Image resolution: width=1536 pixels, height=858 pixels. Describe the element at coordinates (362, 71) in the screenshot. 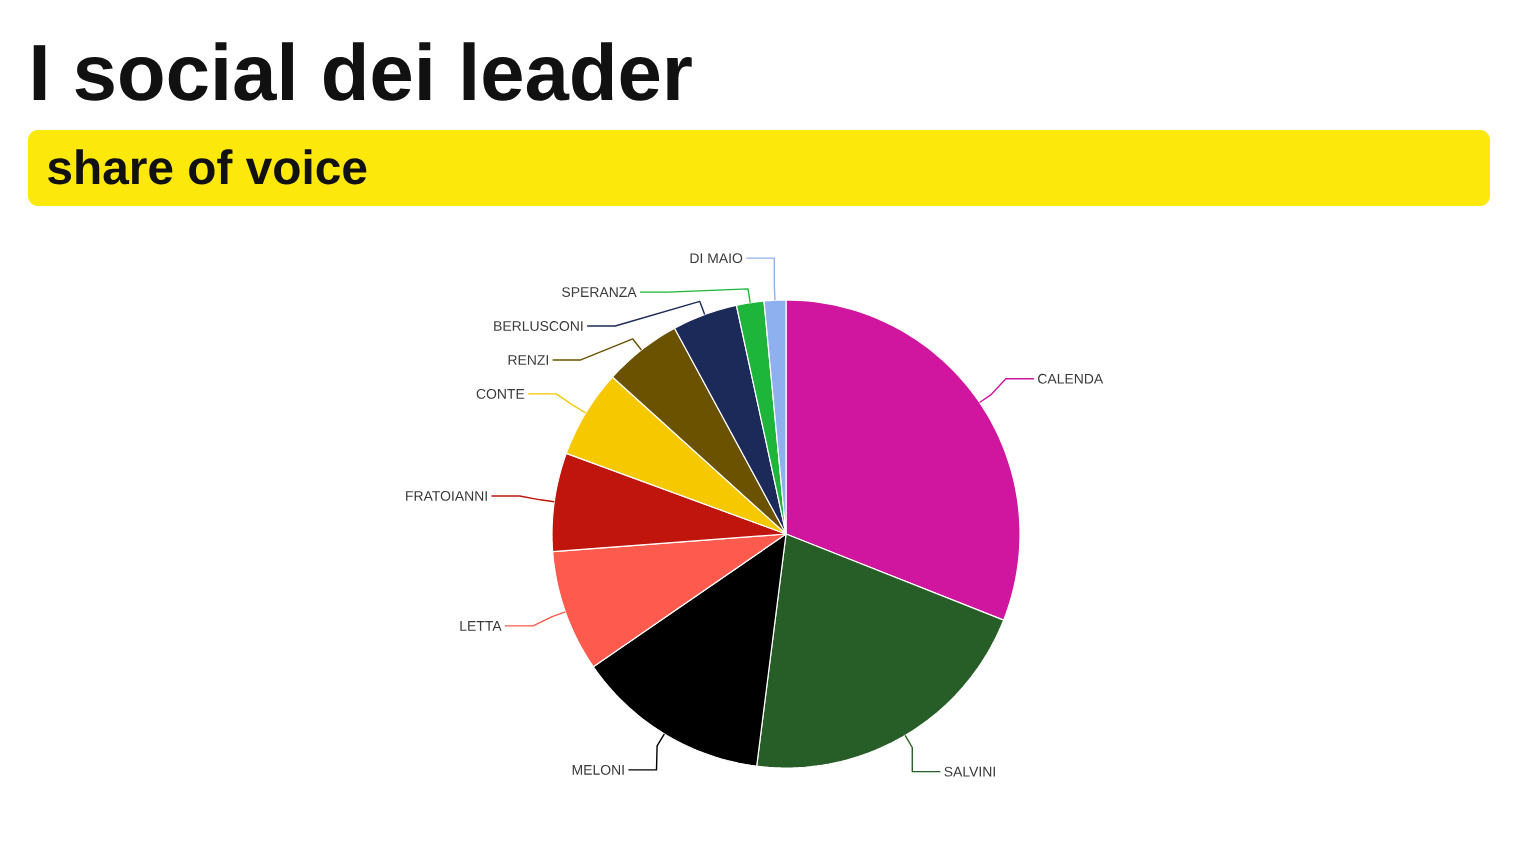

I see `chart-title: I social dei leader` at that location.